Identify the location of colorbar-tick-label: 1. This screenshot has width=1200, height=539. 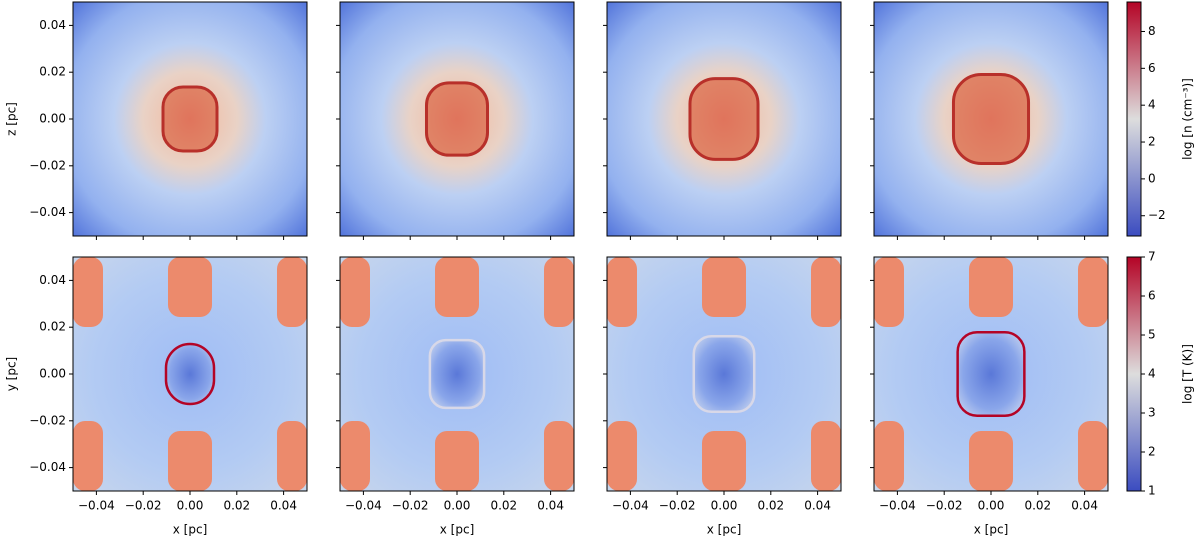
(1152, 491).